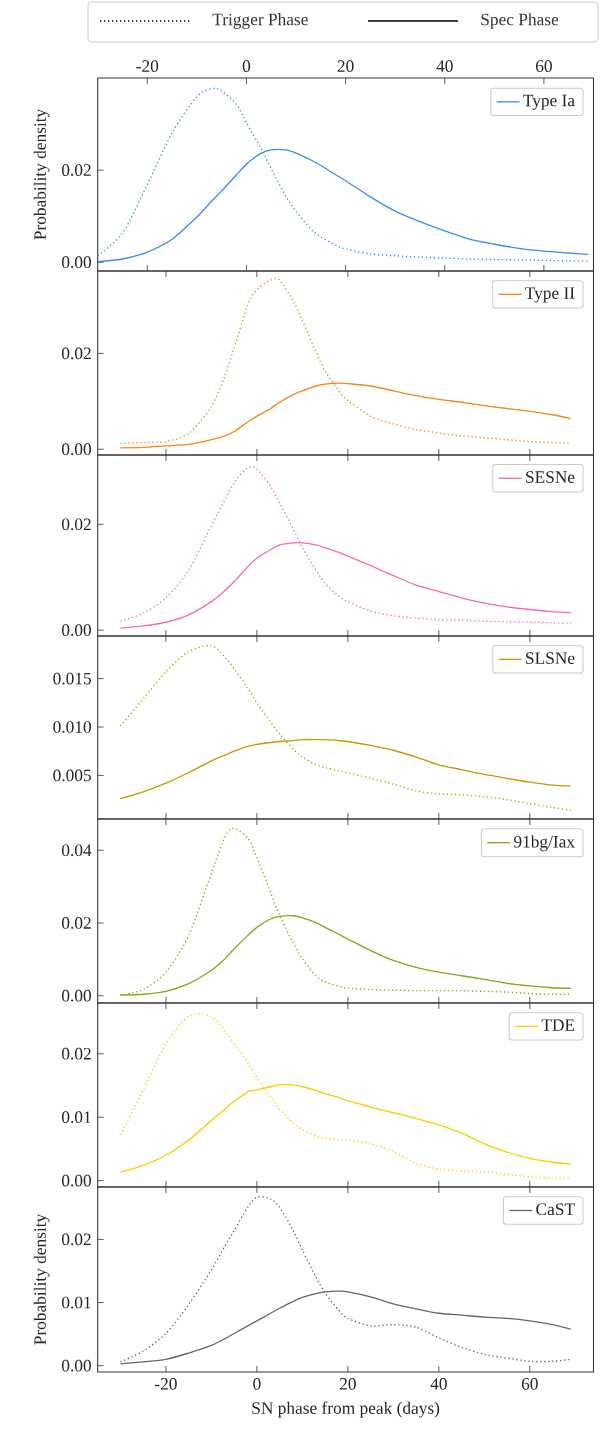 This screenshot has width=608, height=1443. What do you see at coordinates (343, 174) in the screenshot?
I see `line-series` at bounding box center [343, 174].